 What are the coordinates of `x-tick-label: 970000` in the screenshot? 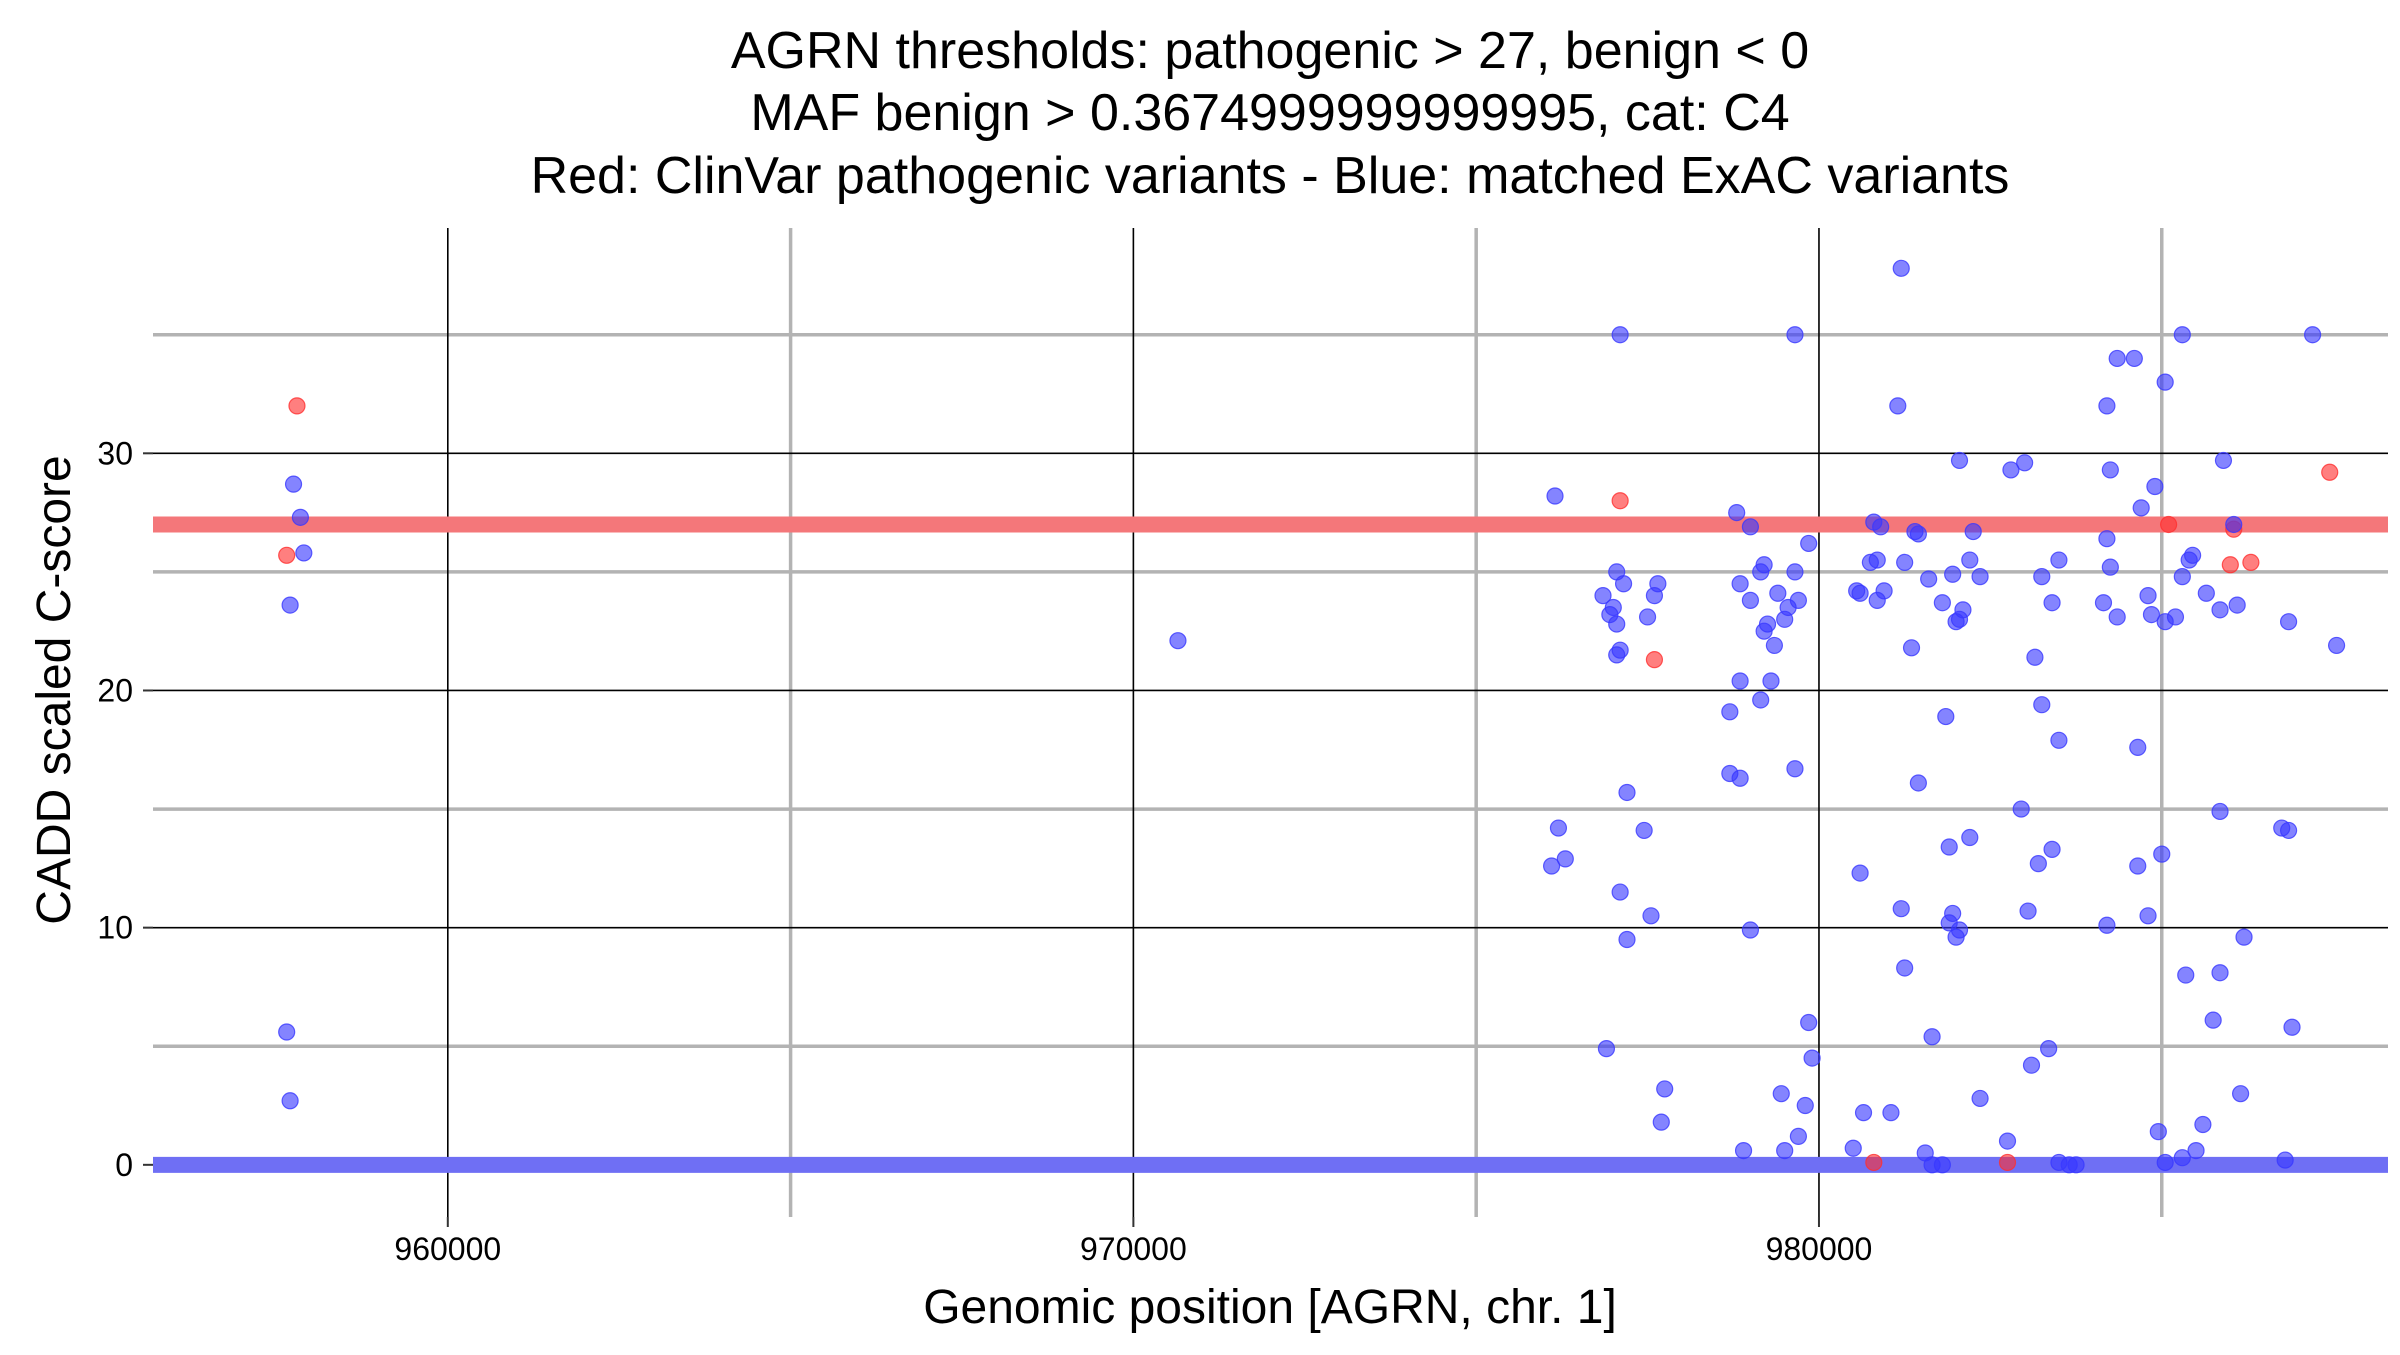 It's located at (1133, 1249).